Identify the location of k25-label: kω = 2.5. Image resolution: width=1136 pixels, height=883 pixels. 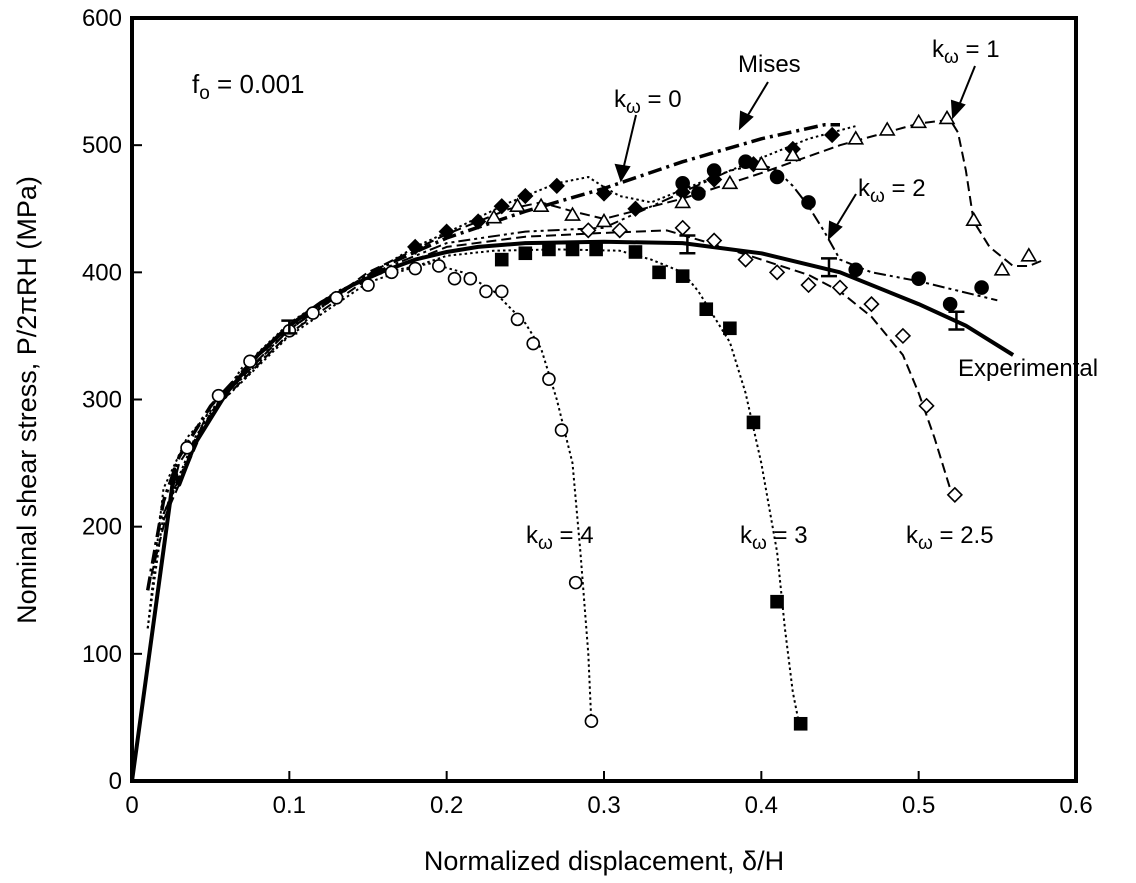
(950, 538).